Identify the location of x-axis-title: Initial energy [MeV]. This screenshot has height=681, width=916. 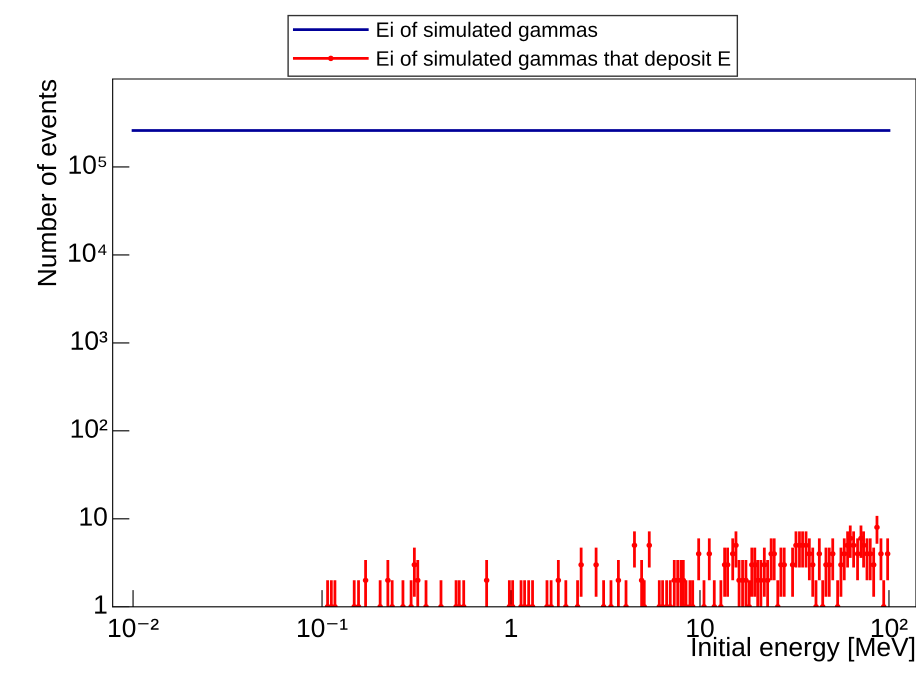
(803, 649).